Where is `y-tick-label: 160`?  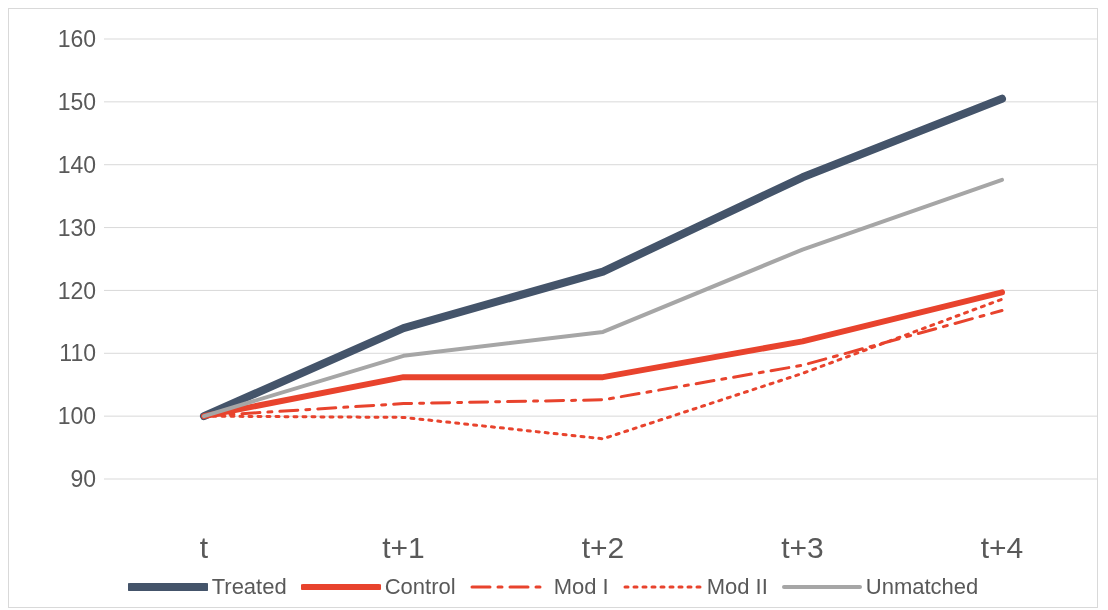 y-tick-label: 160 is located at coordinates (76, 39).